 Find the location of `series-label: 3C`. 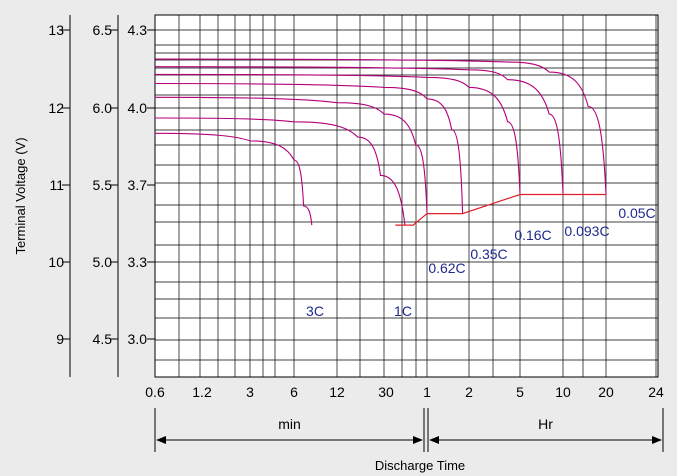

series-label: 3C is located at coordinates (315, 311).